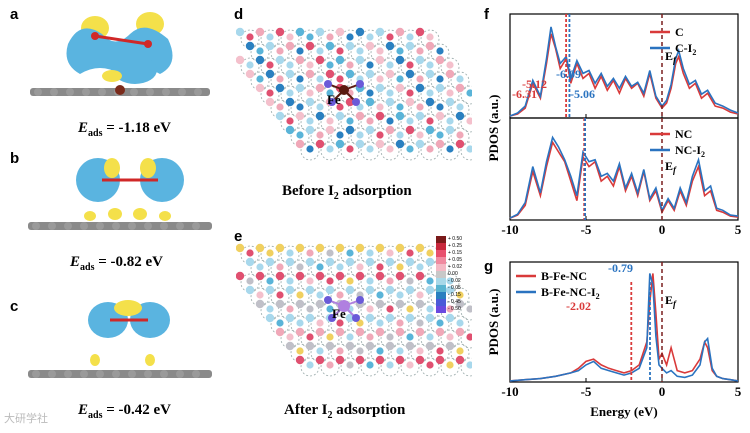  What do you see at coordinates (524, 94) in the screenshot?
I see `band-center-value: -6.31` at bounding box center [524, 94].